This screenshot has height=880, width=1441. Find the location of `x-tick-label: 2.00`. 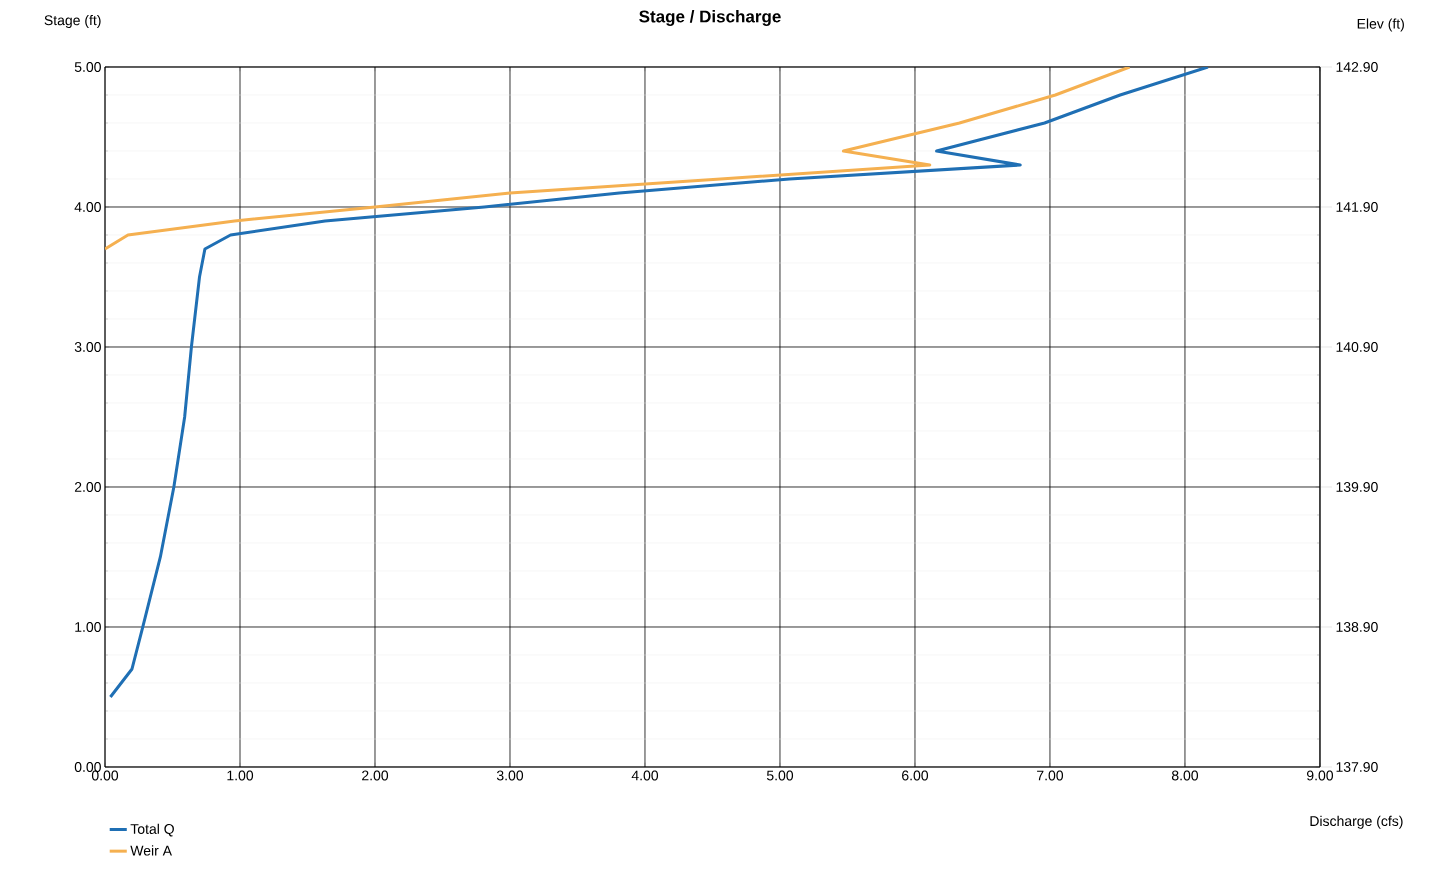

x-tick-label: 2.00 is located at coordinates (375, 775).